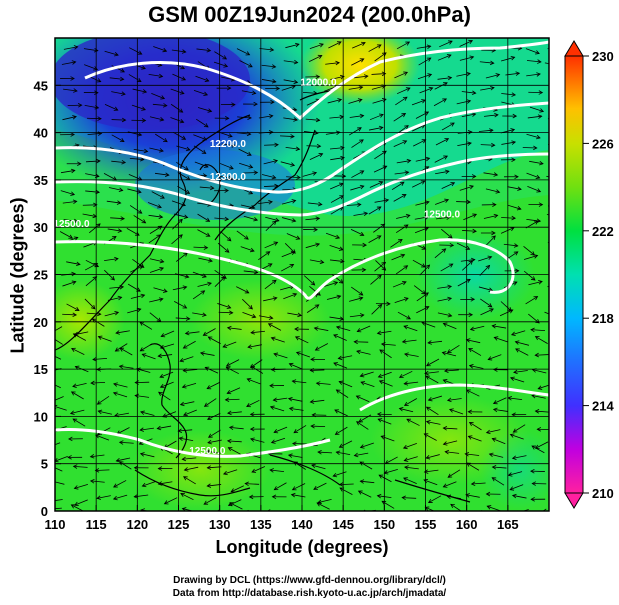  What do you see at coordinates (261, 524) in the screenshot?
I see `x-tick-label: 135` at bounding box center [261, 524].